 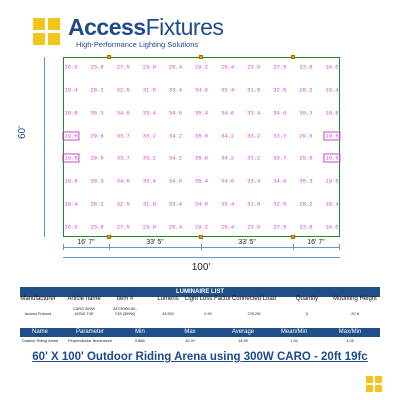 I want to click on illuminance-value: 27.5, so click(x=280, y=227).